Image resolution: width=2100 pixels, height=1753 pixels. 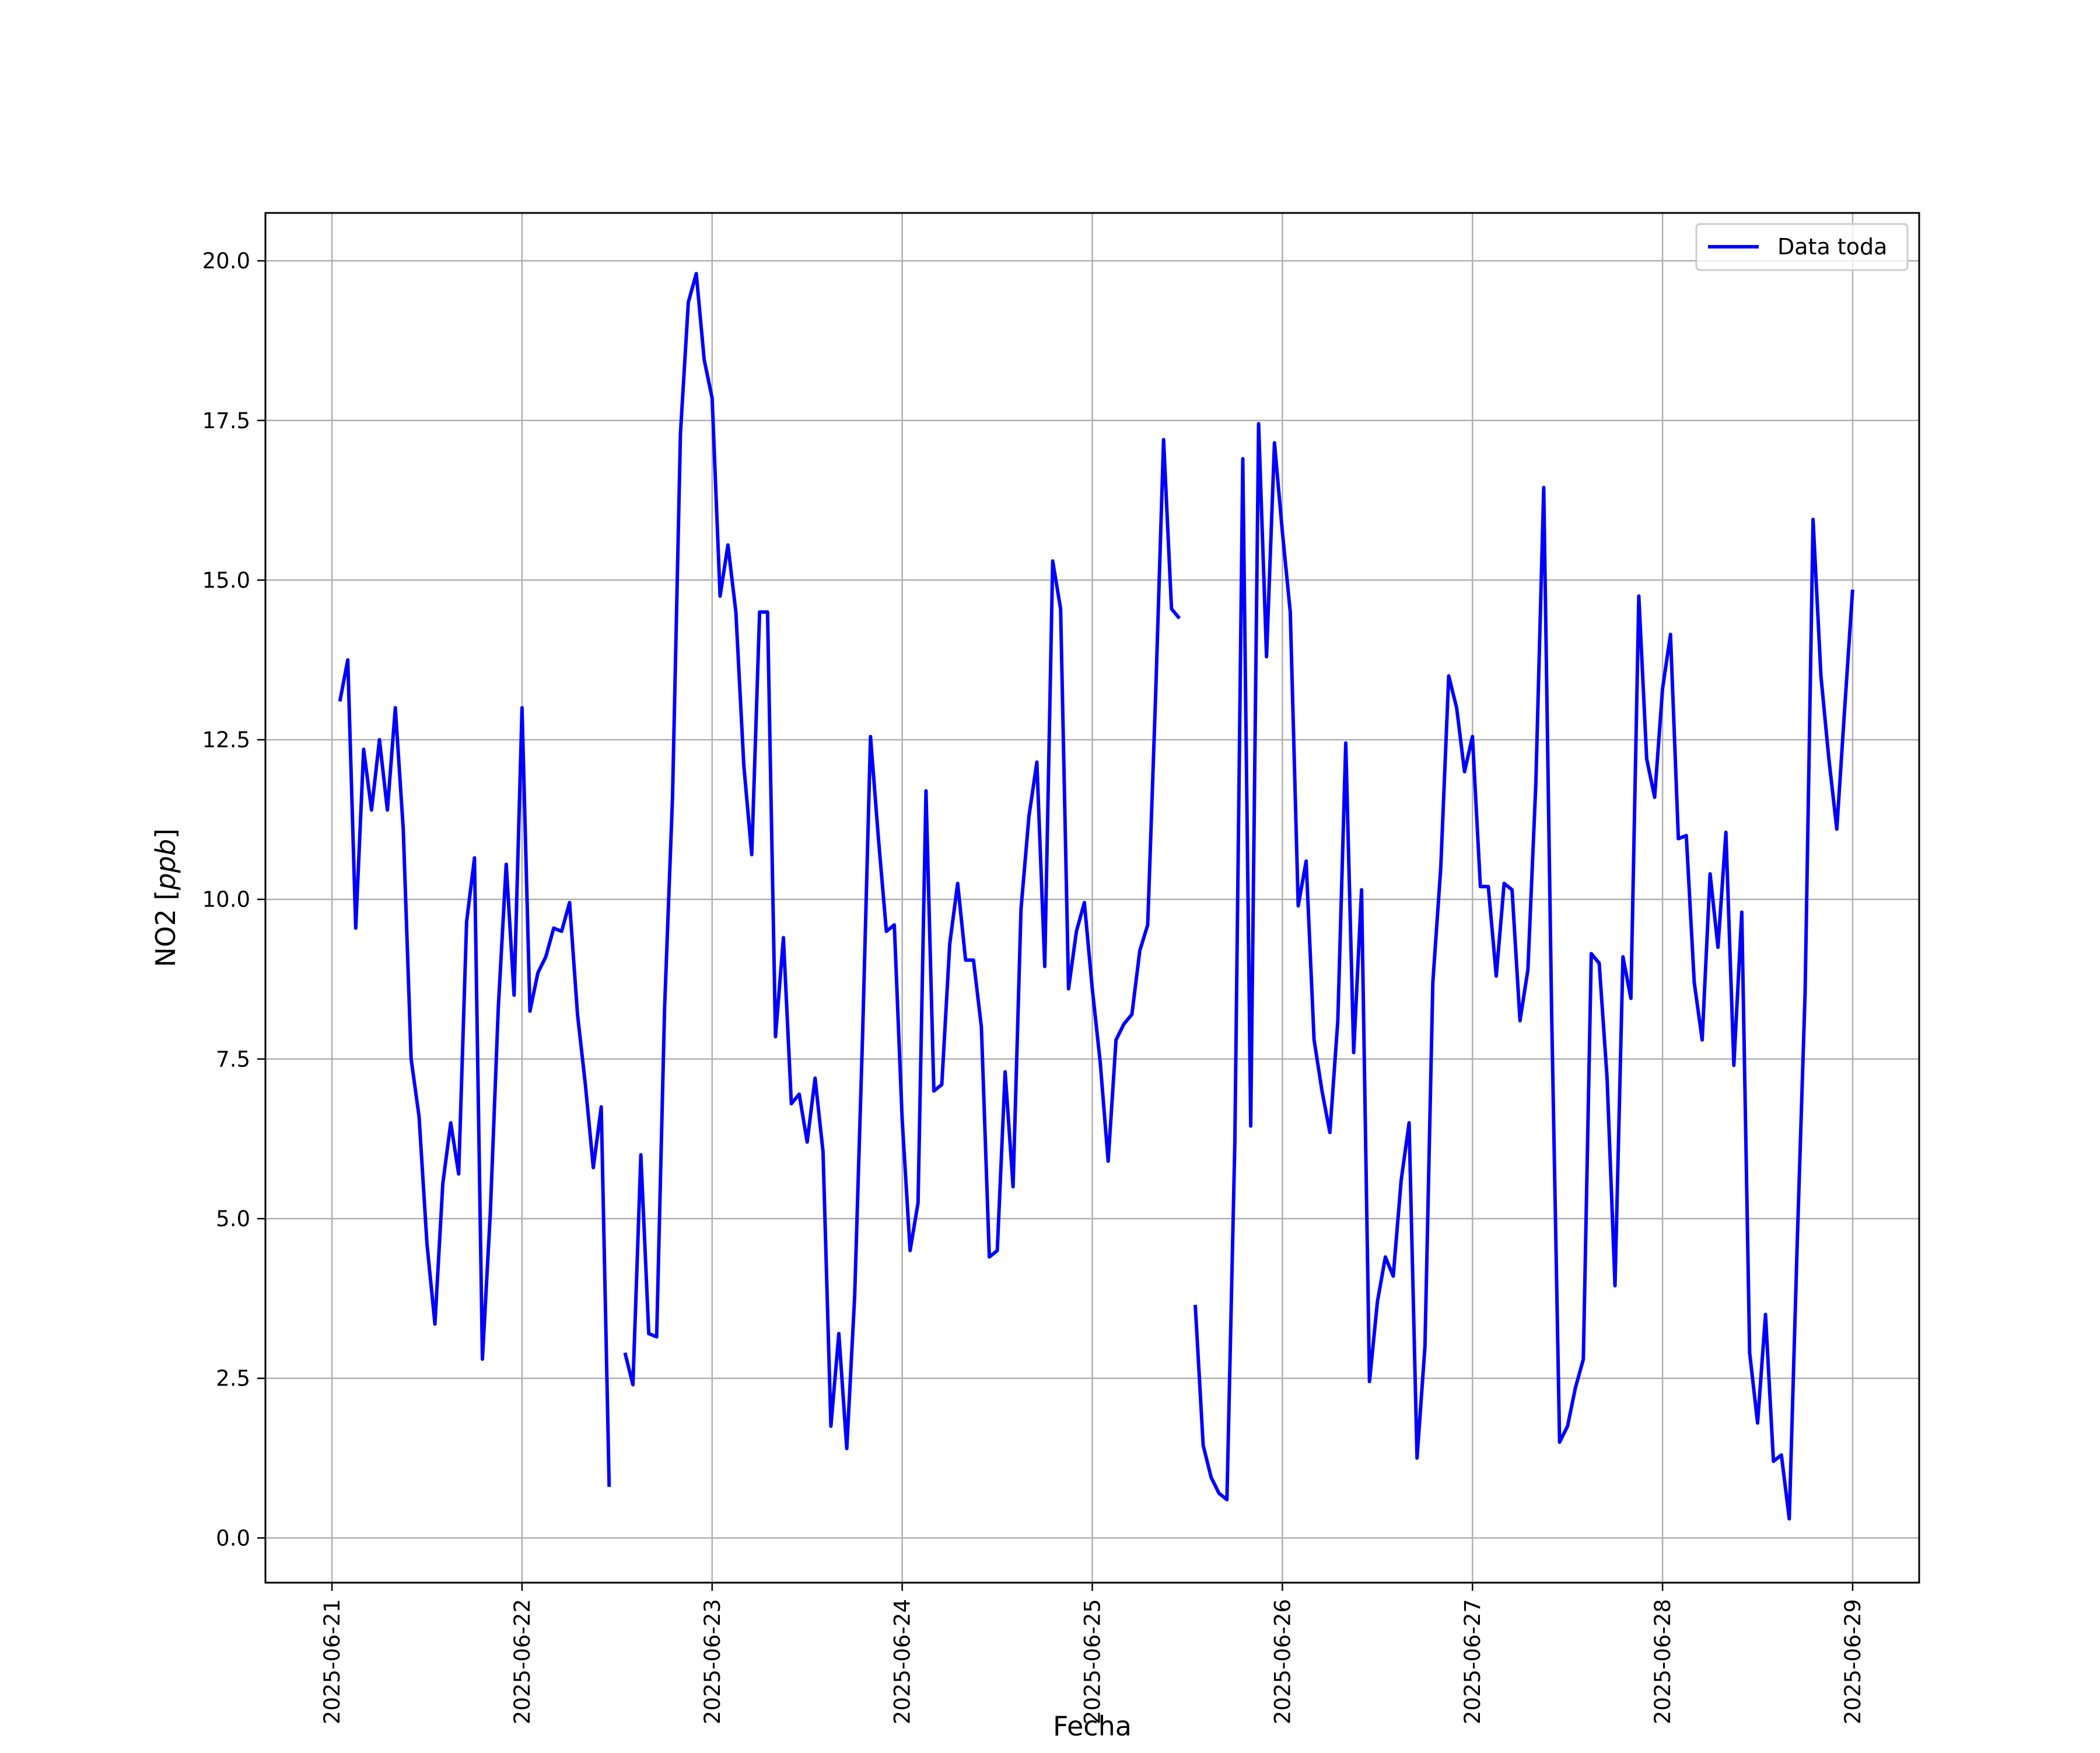 I want to click on y-axis-title-unit: ppb, so click(x=166, y=865).